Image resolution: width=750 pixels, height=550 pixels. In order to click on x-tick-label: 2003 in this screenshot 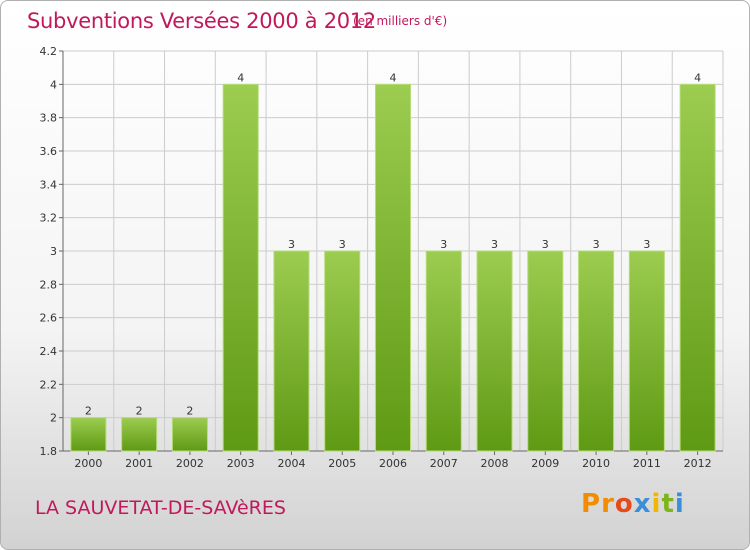, I will do `click(241, 463)`.